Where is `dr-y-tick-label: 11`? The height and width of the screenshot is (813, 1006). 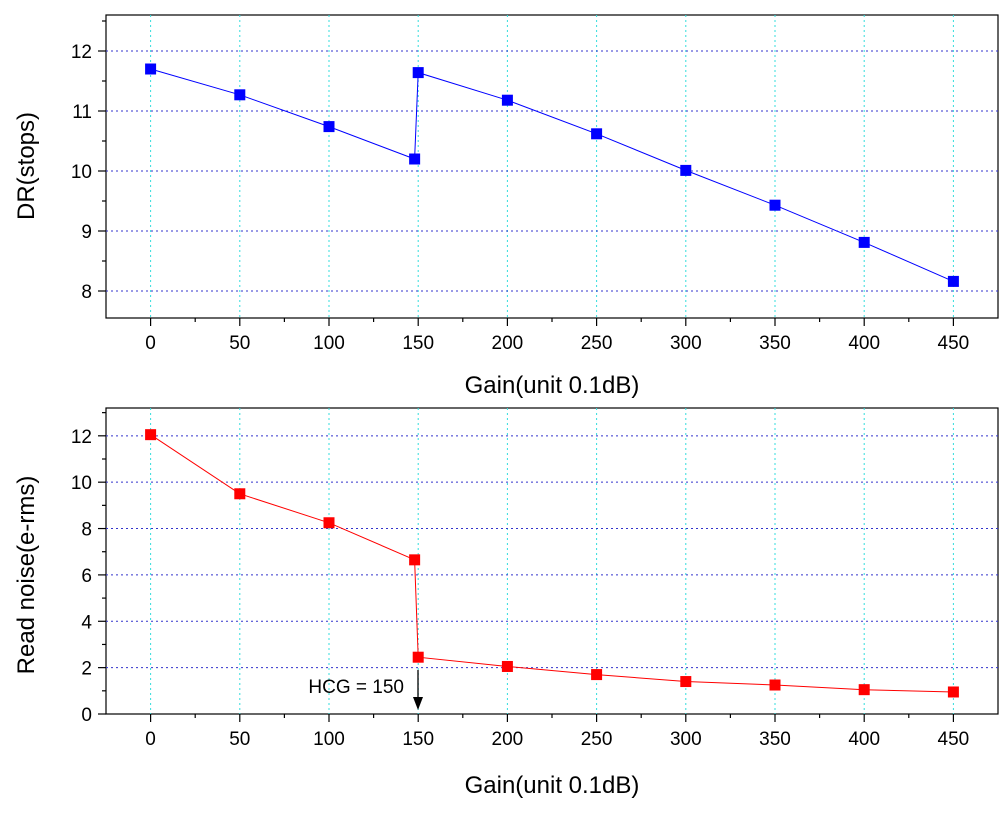 dr-y-tick-label: 11 is located at coordinates (82, 112).